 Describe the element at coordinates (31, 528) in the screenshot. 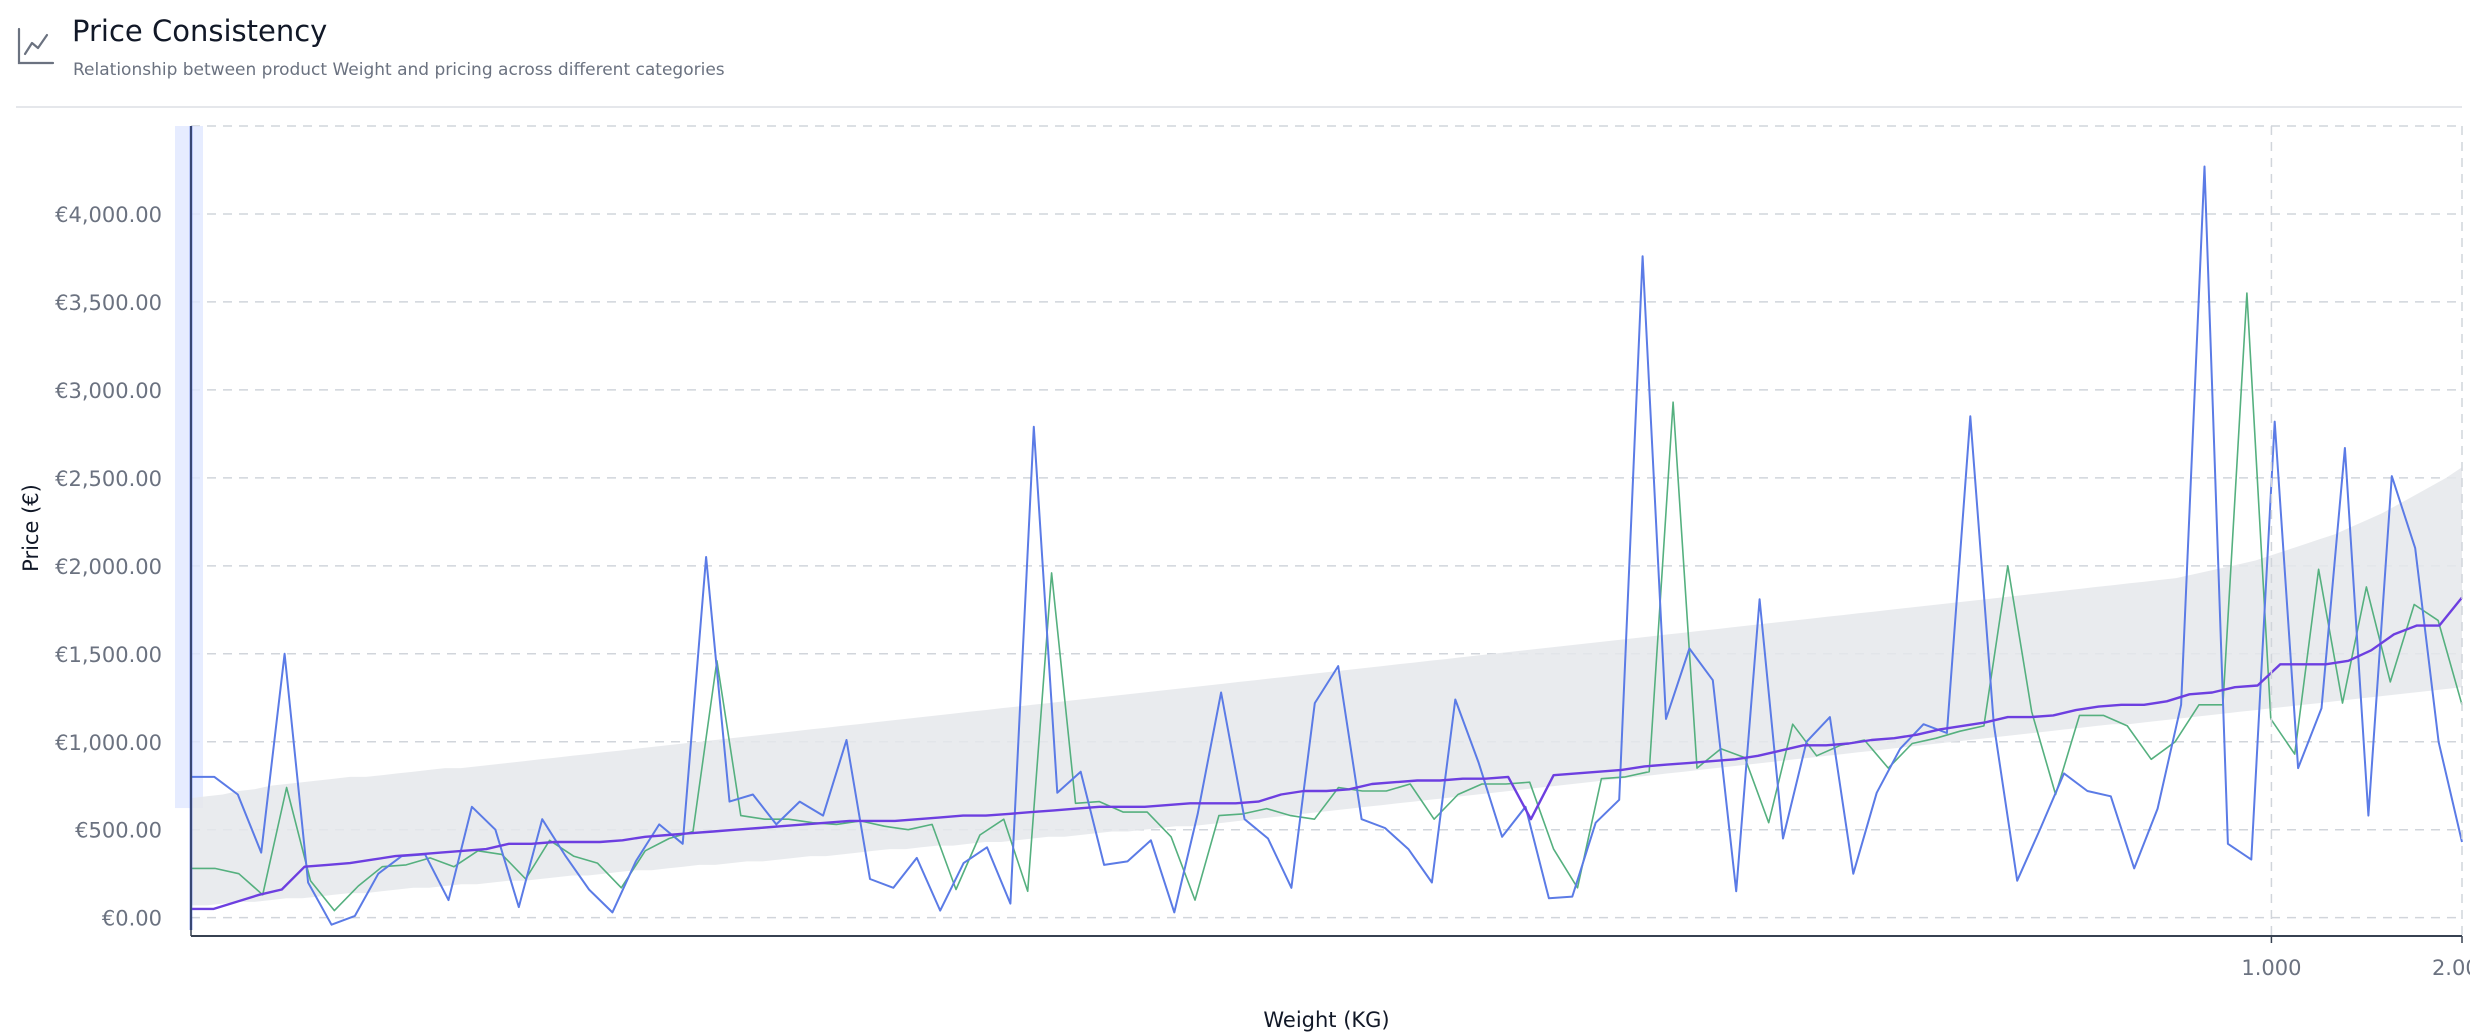

I see `y-axis-title: Price (€)` at that location.